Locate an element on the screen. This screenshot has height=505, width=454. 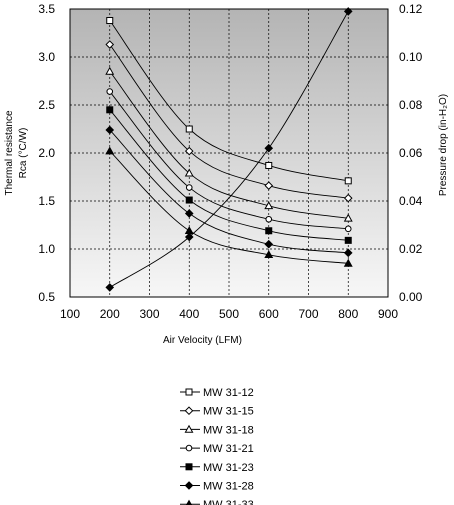
y-left-tick-label: 2.5 is located at coordinates (46, 105).